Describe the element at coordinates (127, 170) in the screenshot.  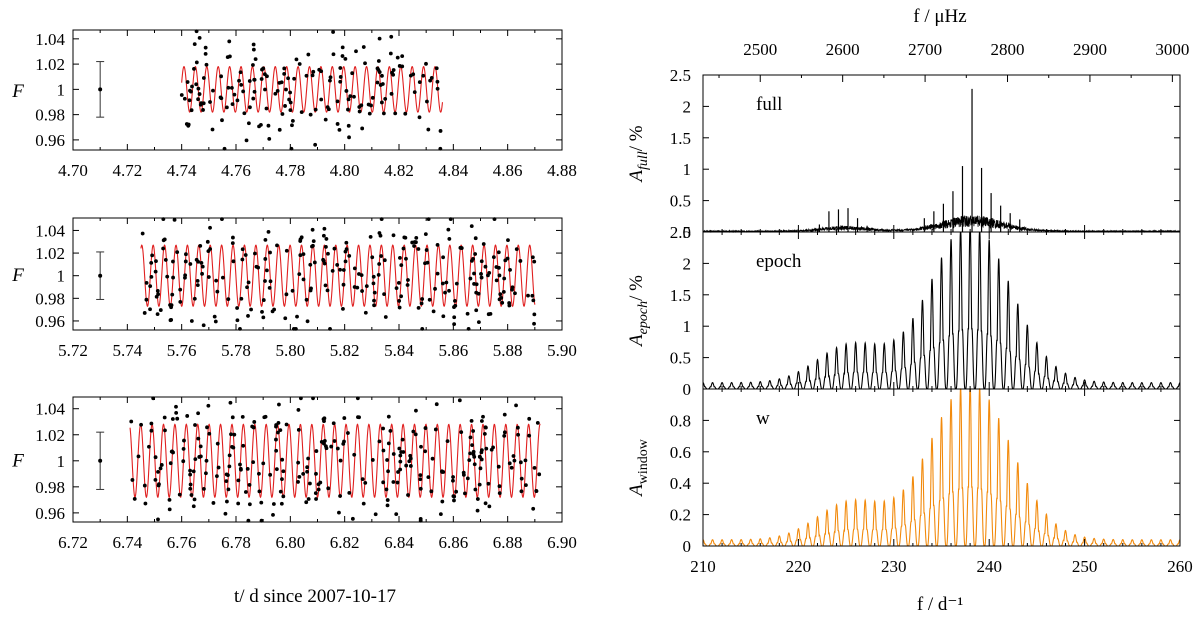
I see `x-tick-label: 4.72` at that location.